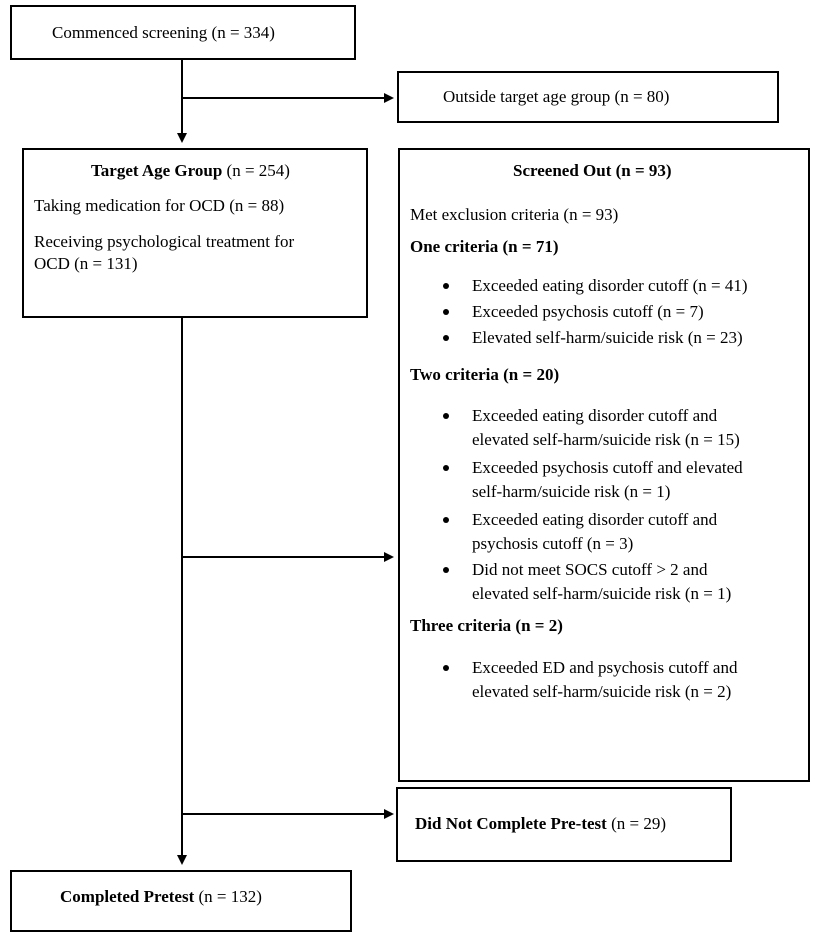  What do you see at coordinates (514, 214) in the screenshot?
I see `met-exclusion-text: Met exclusion criteria (n = 93)` at bounding box center [514, 214].